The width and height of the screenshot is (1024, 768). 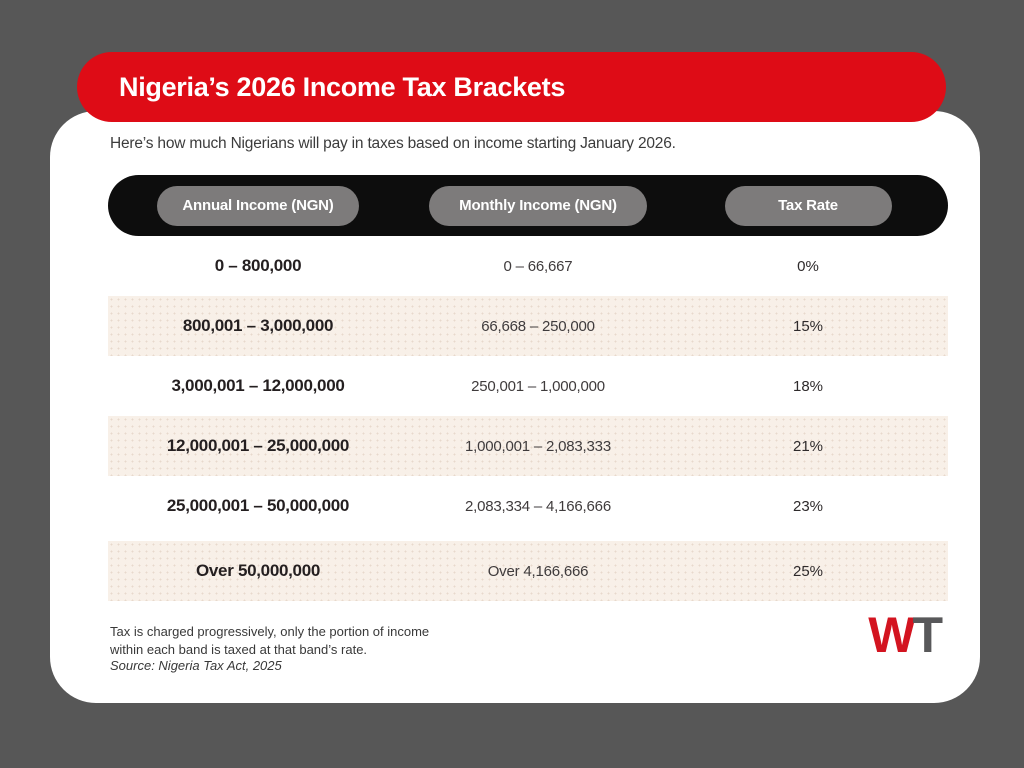 I want to click on cell-rate: 25%, so click(x=808, y=571).